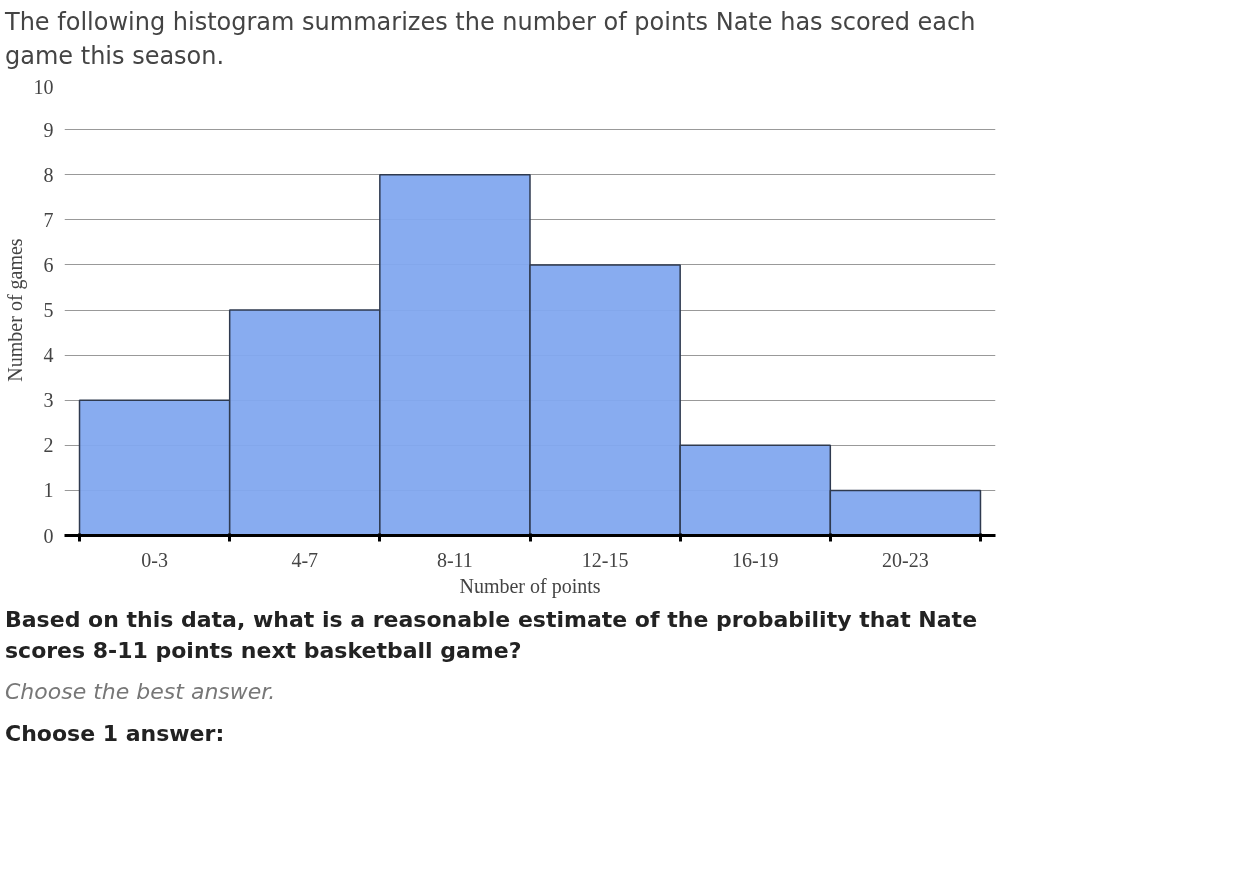  What do you see at coordinates (48, 129) in the screenshot?
I see `y-tick-label: 9` at bounding box center [48, 129].